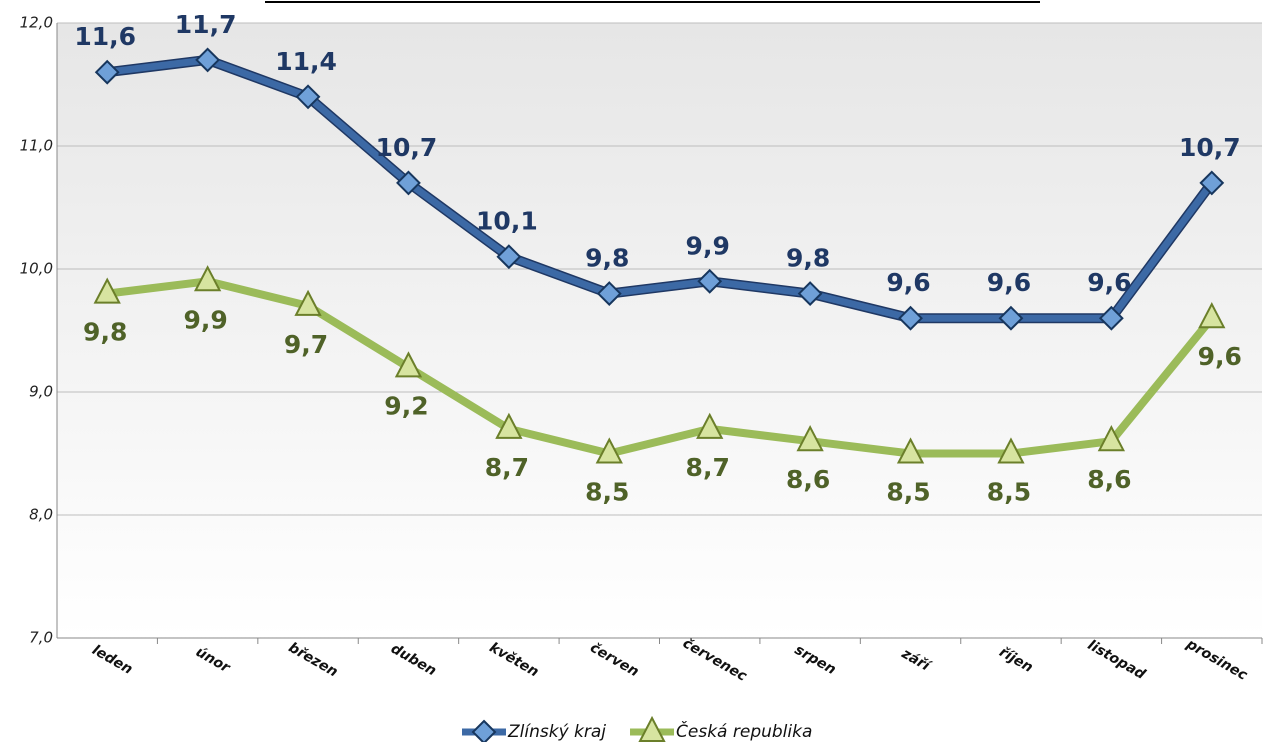  What do you see at coordinates (36, 23) in the screenshot?
I see `y-tick-label: 12,0` at bounding box center [36, 23].